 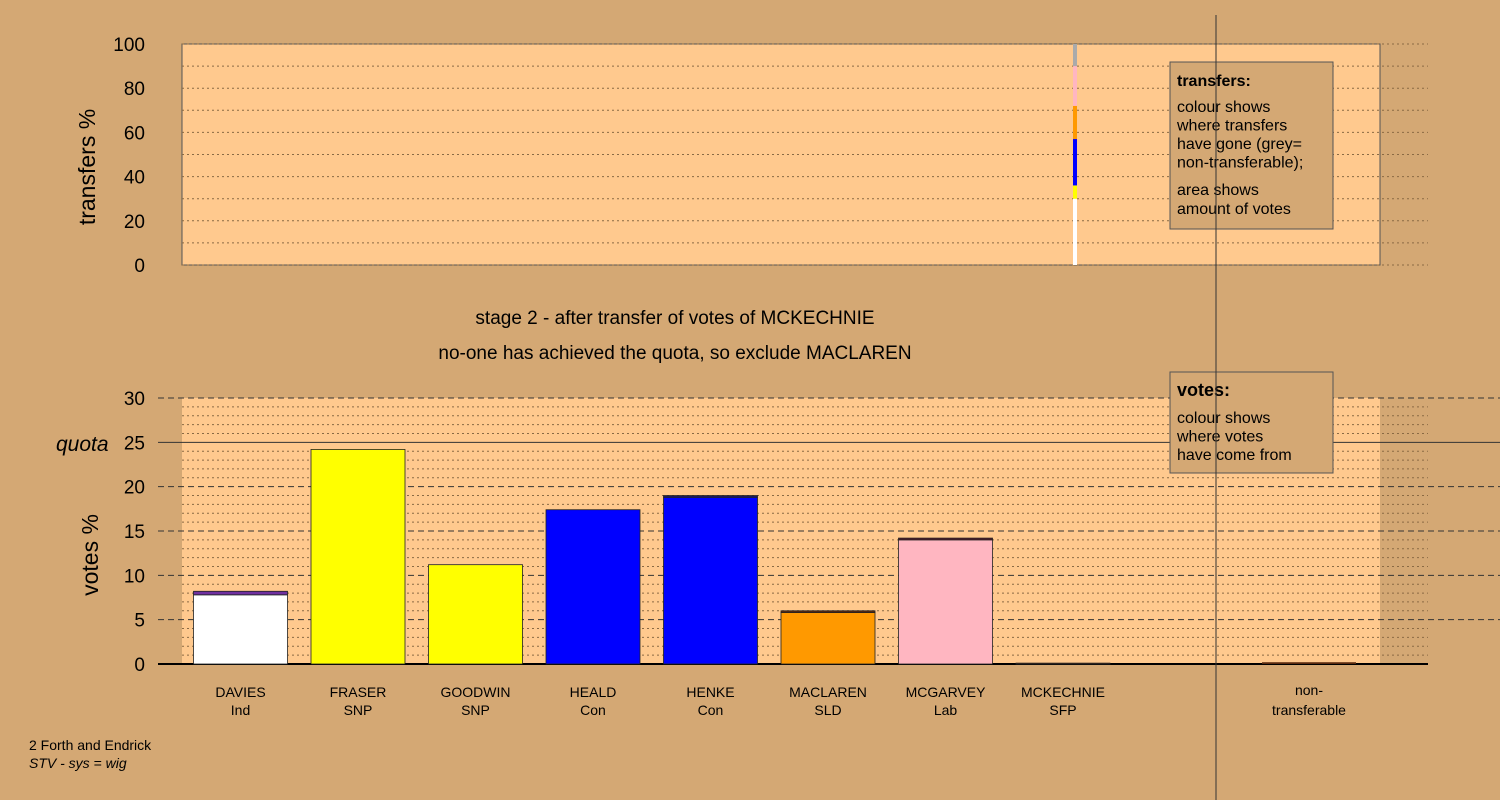 I want to click on transfers-legend-title: transfers:, so click(x=1214, y=81).